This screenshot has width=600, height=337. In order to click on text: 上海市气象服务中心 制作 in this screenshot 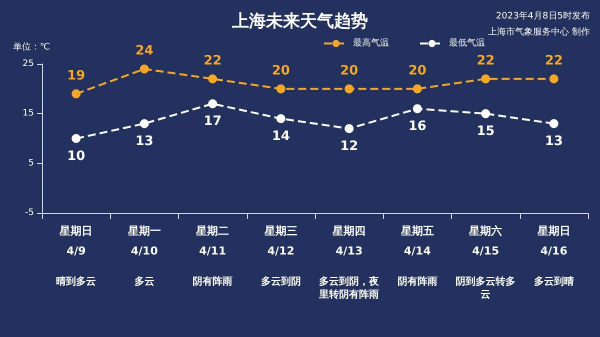, I will do `click(539, 32)`.